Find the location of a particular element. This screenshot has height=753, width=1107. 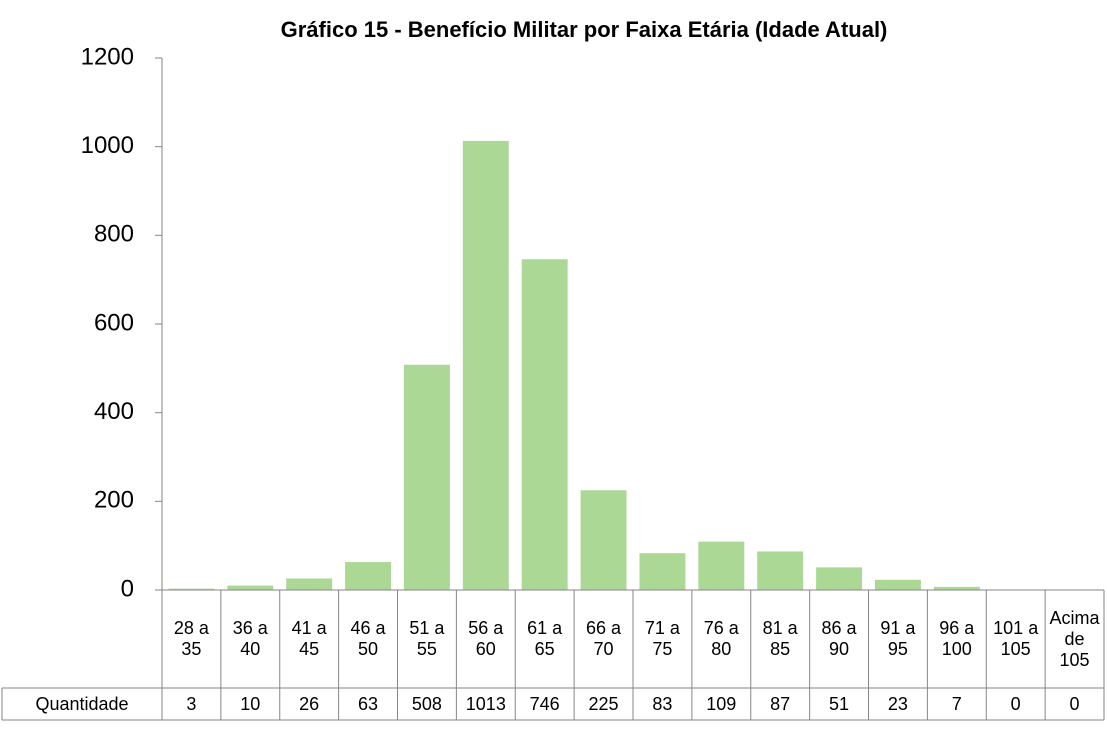

category-label: 28 a 35 is located at coordinates (191, 638).